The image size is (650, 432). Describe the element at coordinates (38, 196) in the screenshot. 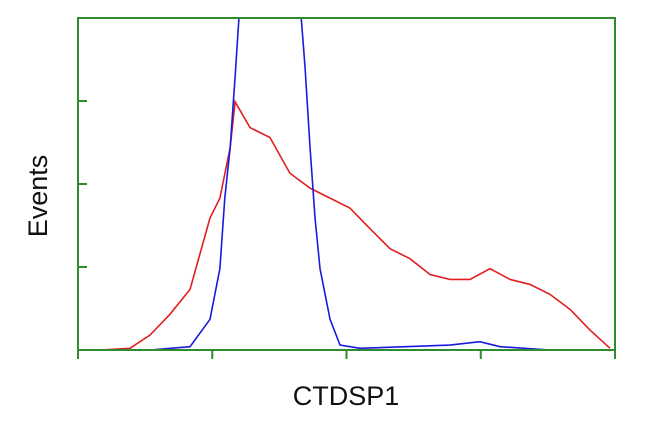

I see `y-axis-label: Events` at that location.